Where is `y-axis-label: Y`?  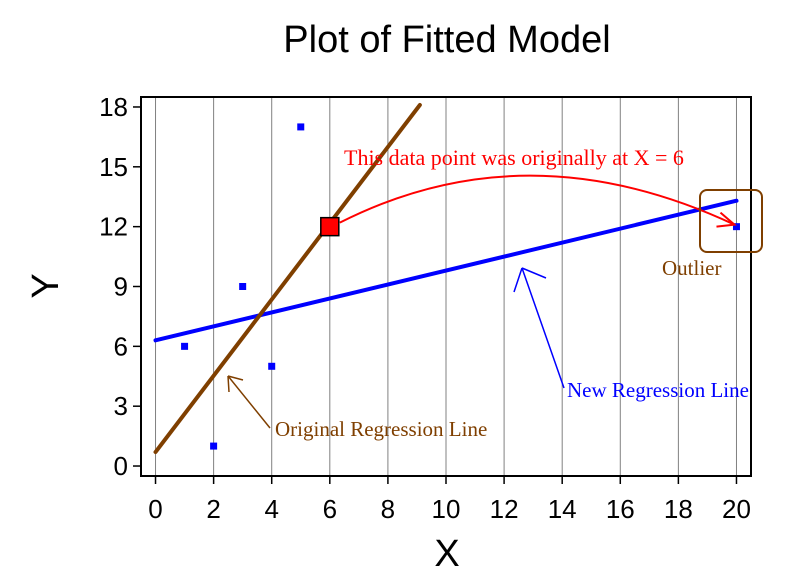
y-axis-label: Y is located at coordinates (46, 285).